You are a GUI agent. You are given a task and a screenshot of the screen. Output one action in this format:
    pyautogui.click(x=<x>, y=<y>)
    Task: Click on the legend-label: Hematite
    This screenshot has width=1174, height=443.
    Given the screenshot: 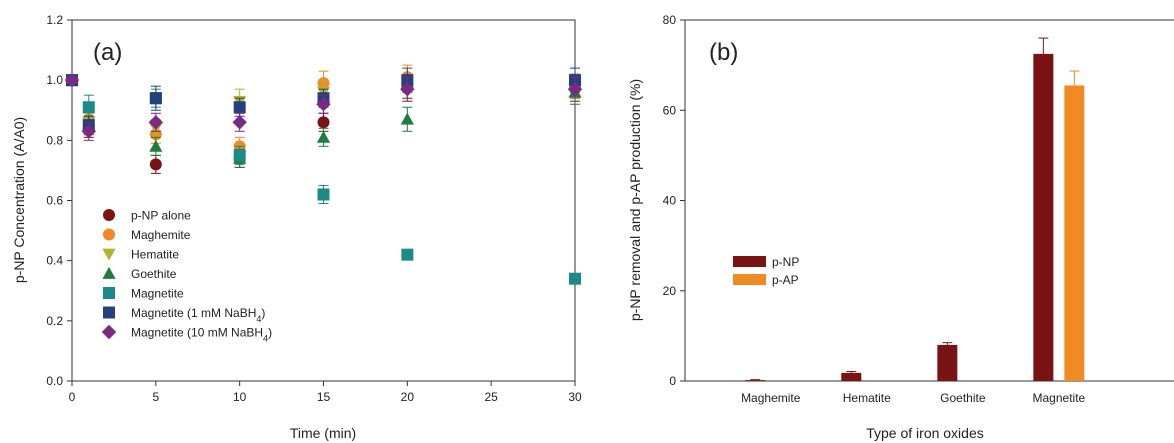 What is the action you would take?
    pyautogui.click(x=155, y=255)
    